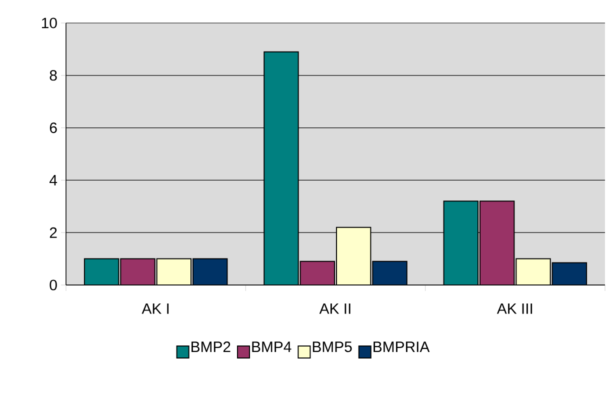 The image size is (607, 410). Describe the element at coordinates (49, 23) in the screenshot. I see `y-tick-label: 10` at that location.